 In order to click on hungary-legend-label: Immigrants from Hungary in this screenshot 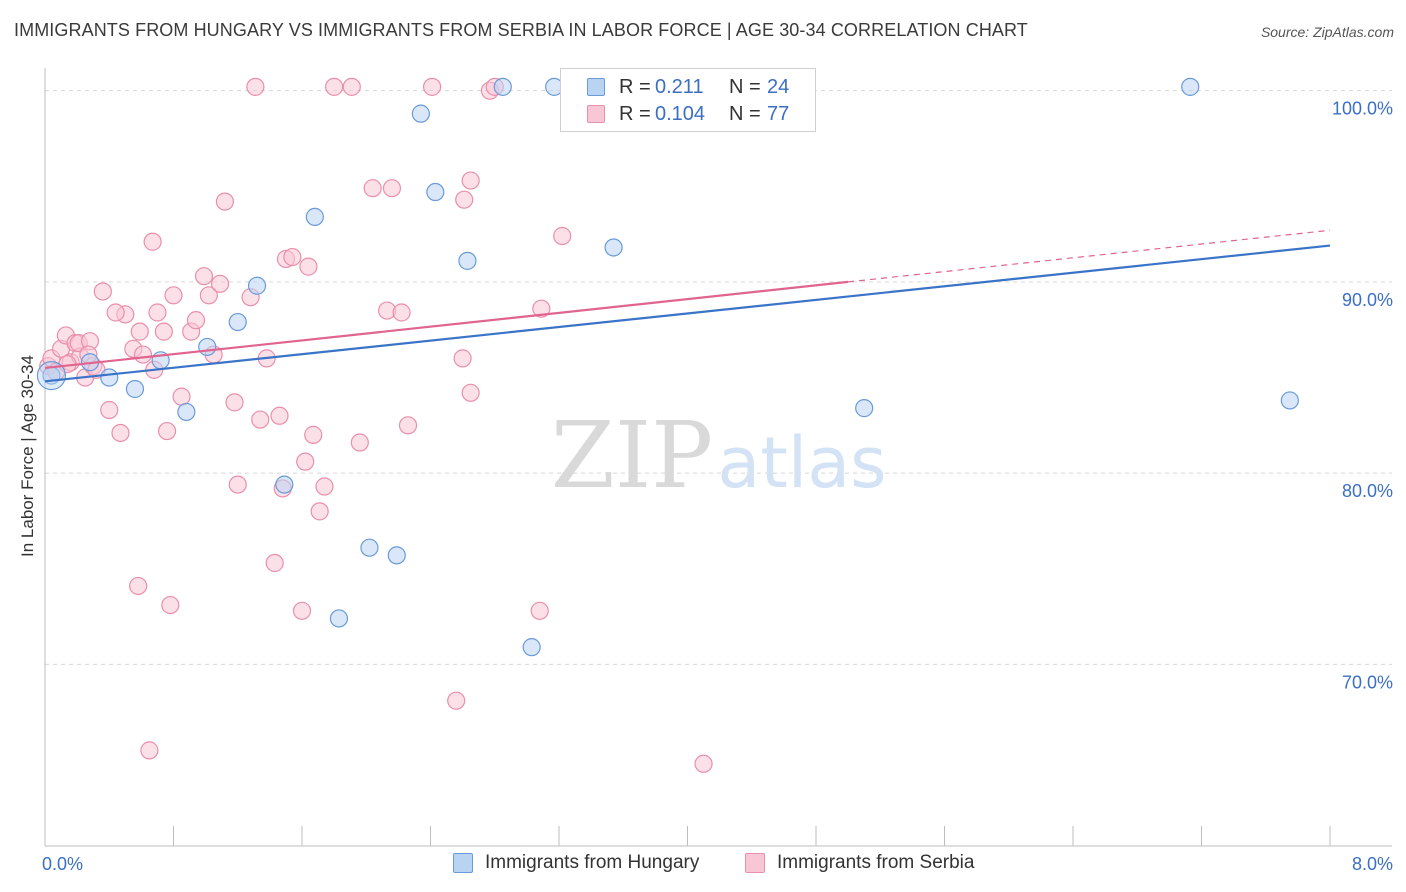, I will do `click(592, 862)`.